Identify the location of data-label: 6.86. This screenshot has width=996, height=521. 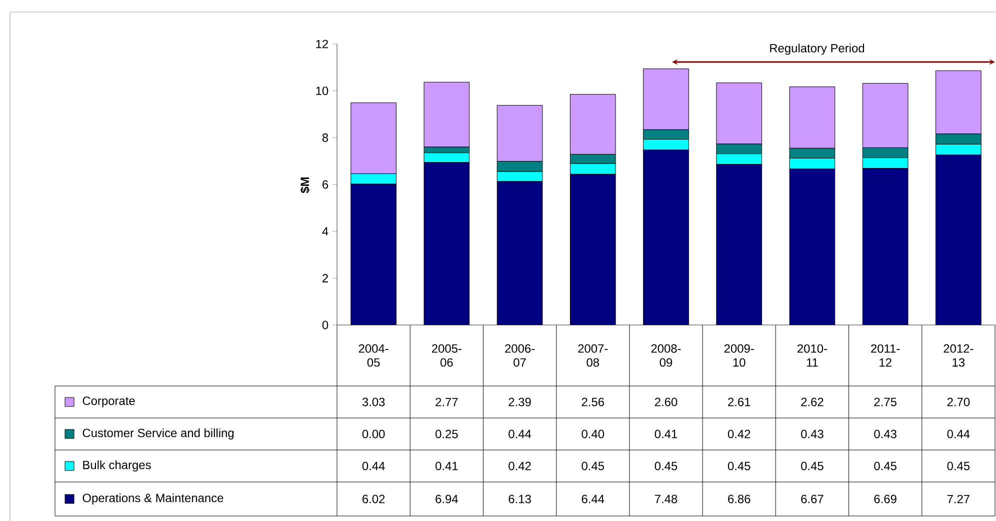
(739, 499).